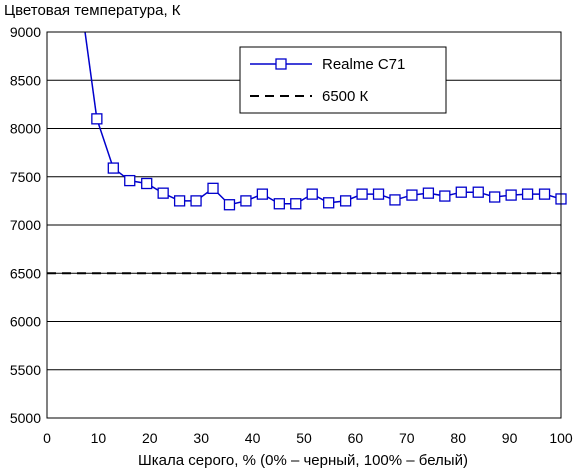  Describe the element at coordinates (99, 438) in the screenshot. I see `x-tick-label: 10` at that location.